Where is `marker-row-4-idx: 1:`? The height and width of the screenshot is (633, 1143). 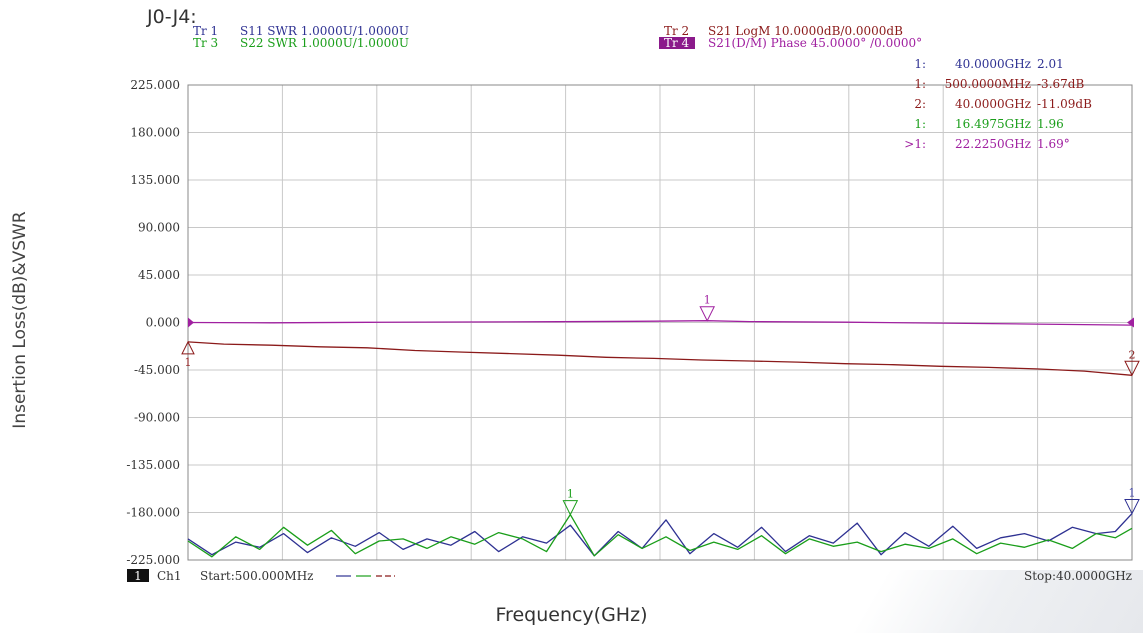
marker-row-4-idx: 1: is located at coordinates (920, 124).